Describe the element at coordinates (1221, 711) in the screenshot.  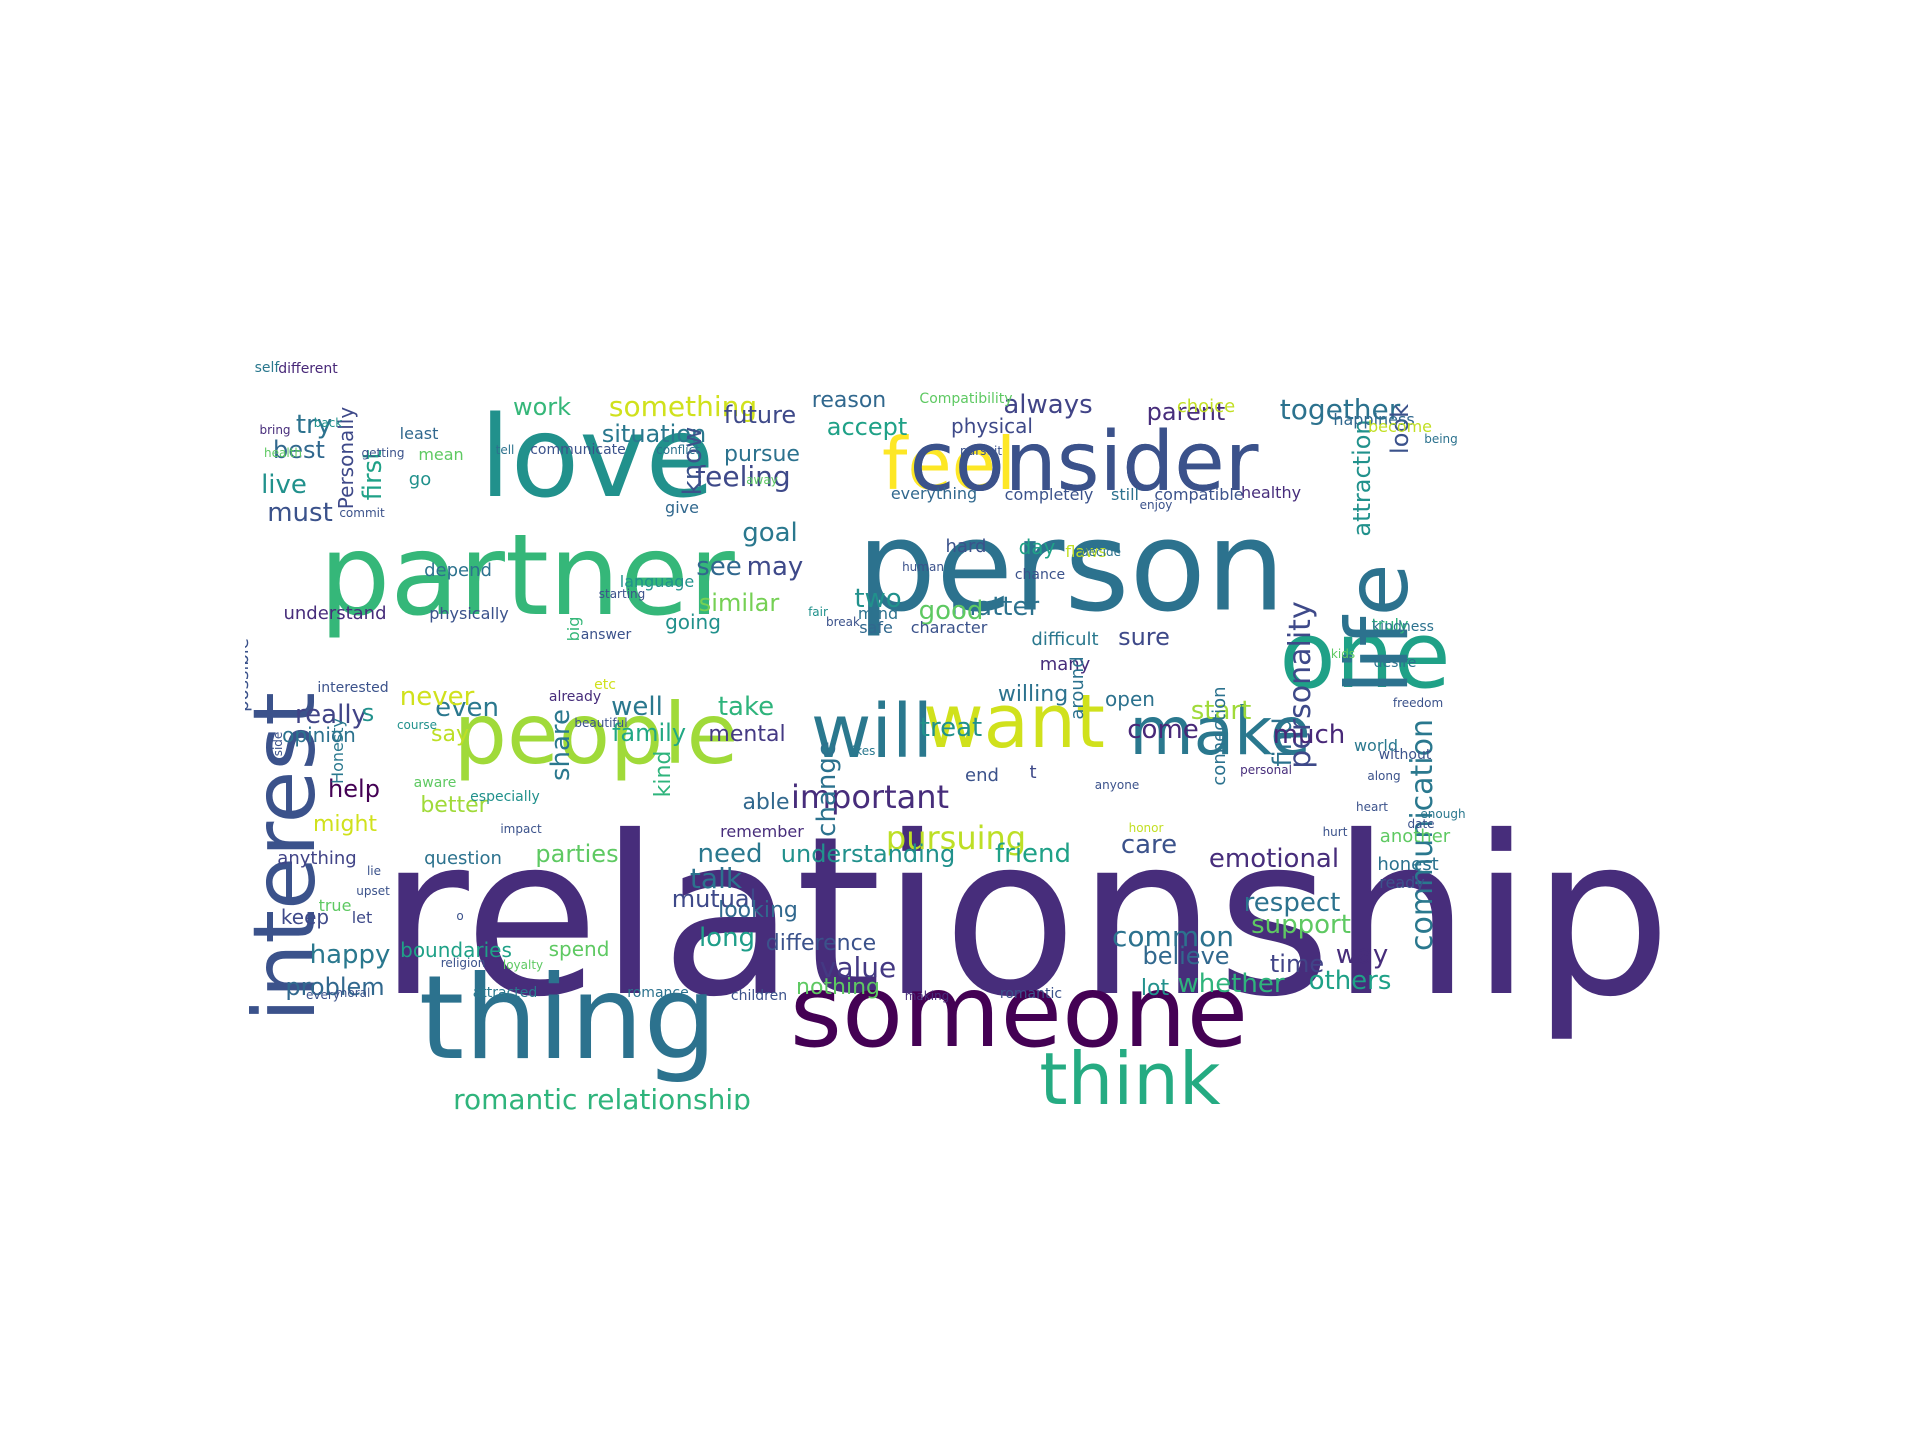
I see `word-cloud-word: start` at that location.